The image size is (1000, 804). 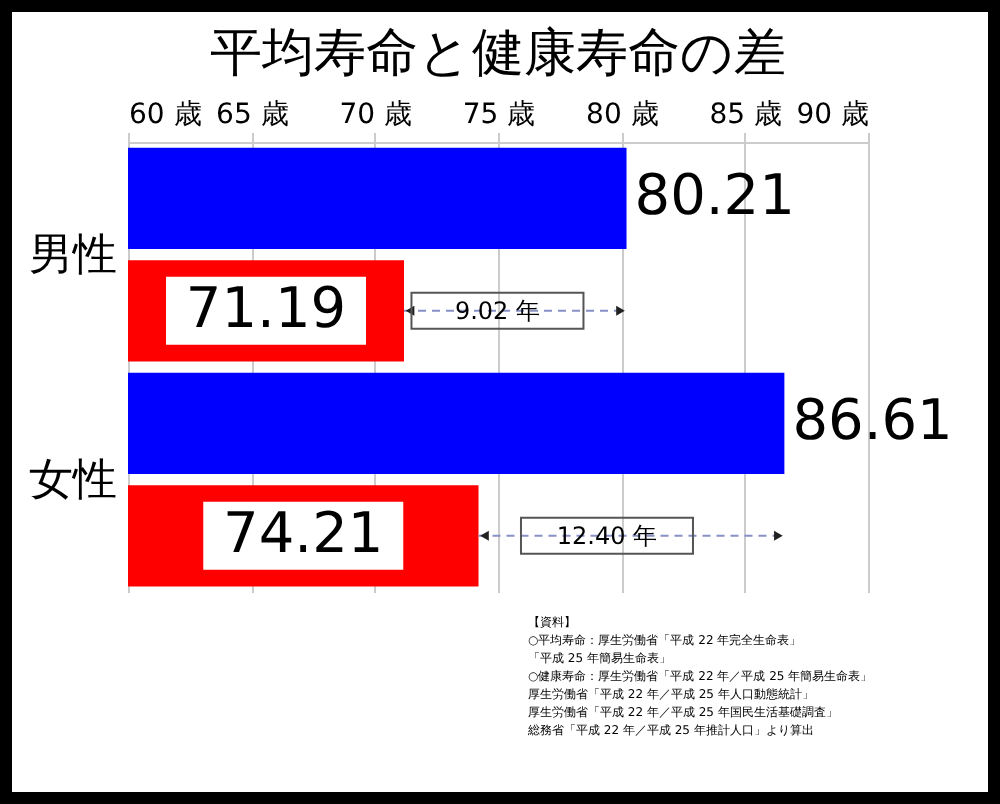 I want to click on chart-title: 平均寿命と健康寿命の差, so click(x=498, y=54).